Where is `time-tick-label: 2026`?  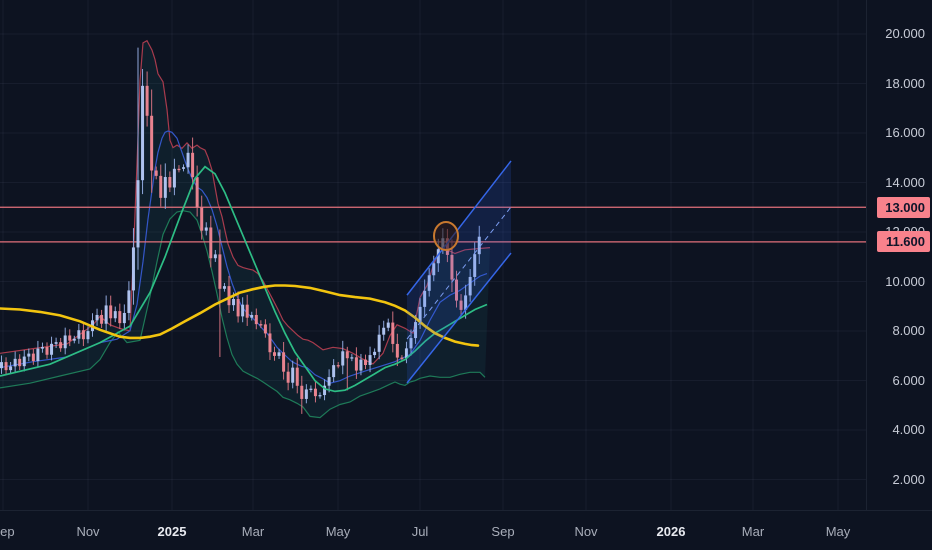 time-tick-label: 2026 is located at coordinates (671, 531).